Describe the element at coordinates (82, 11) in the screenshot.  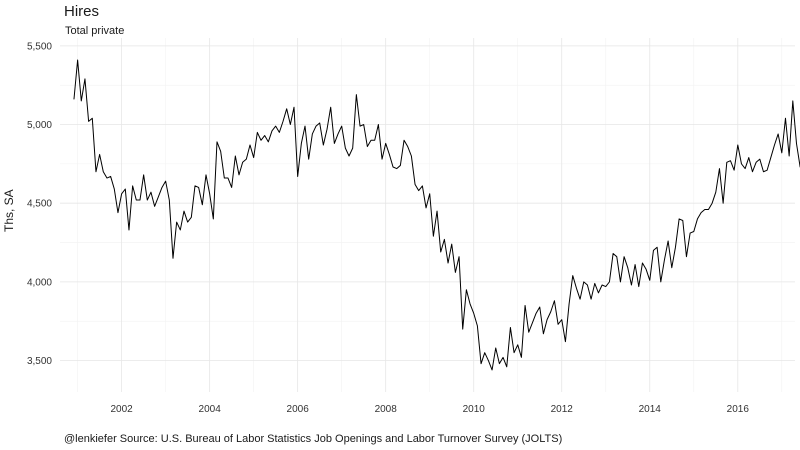
I see `chart-title: Hires` at that location.